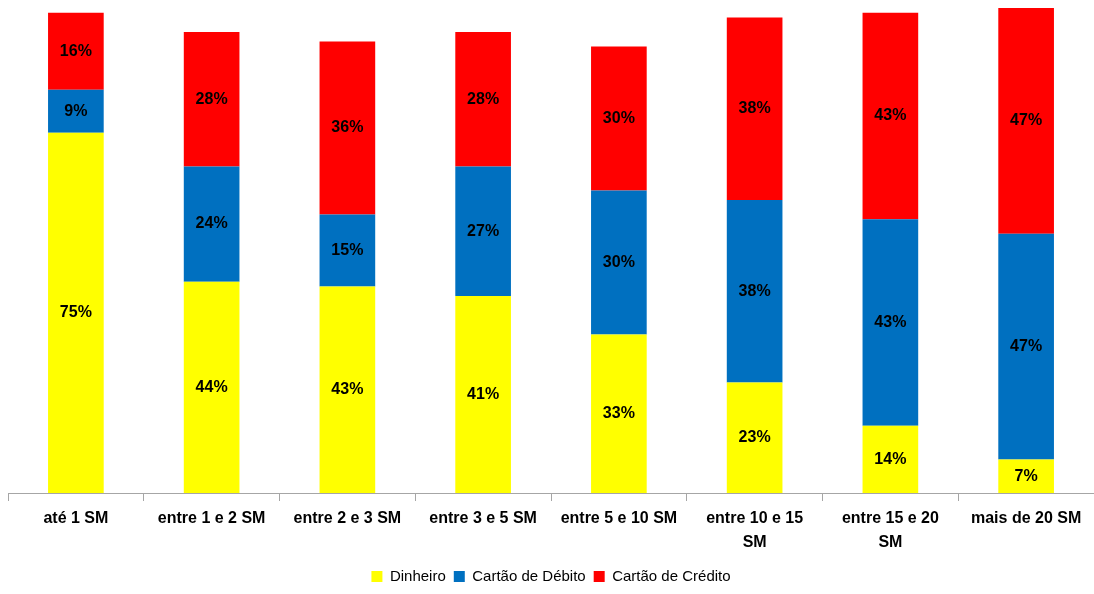 The image size is (1094, 594). Describe the element at coordinates (671, 575) in the screenshot. I see `legend-label: Cartão de Crédito` at that location.